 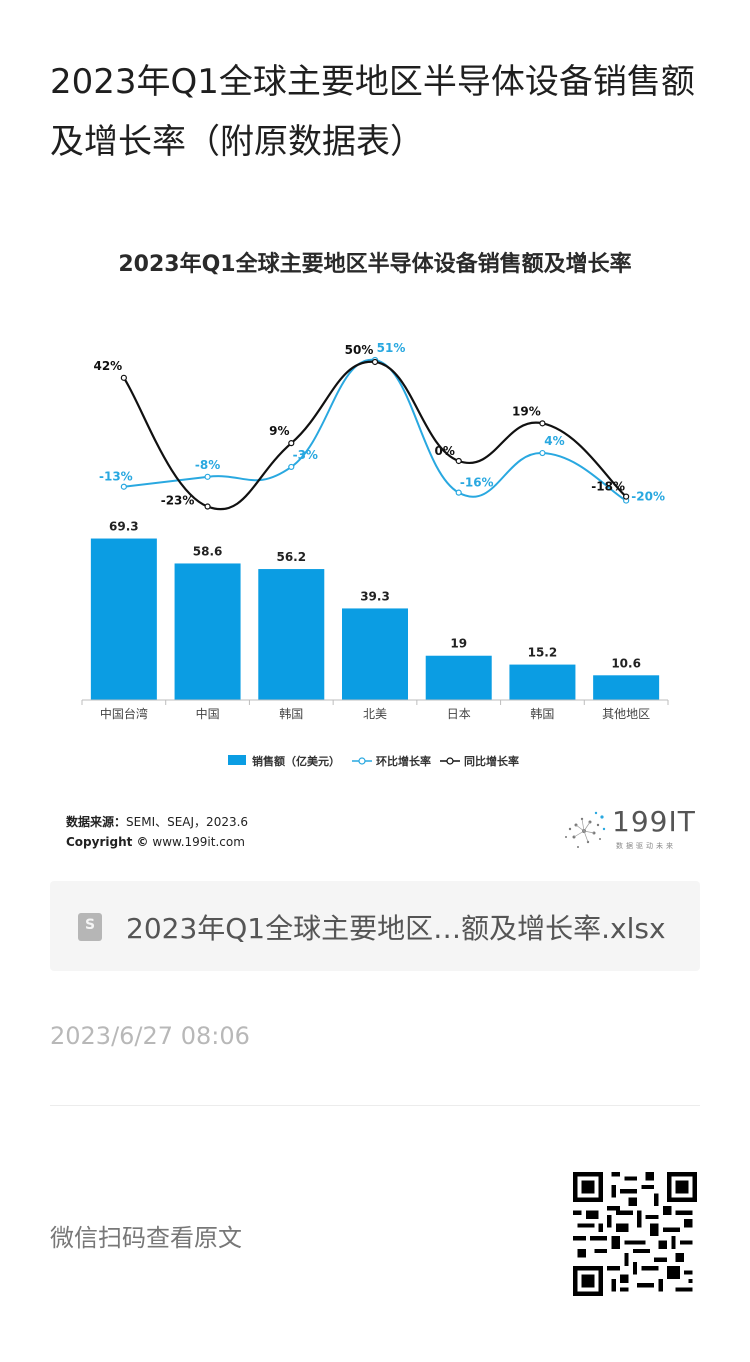 I want to click on qoq-series-value-label: -8%, so click(x=207, y=465).